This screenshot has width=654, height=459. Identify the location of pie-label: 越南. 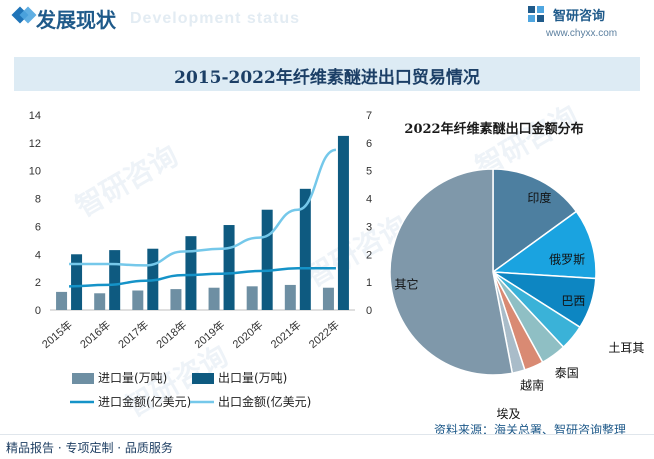
(532, 384).